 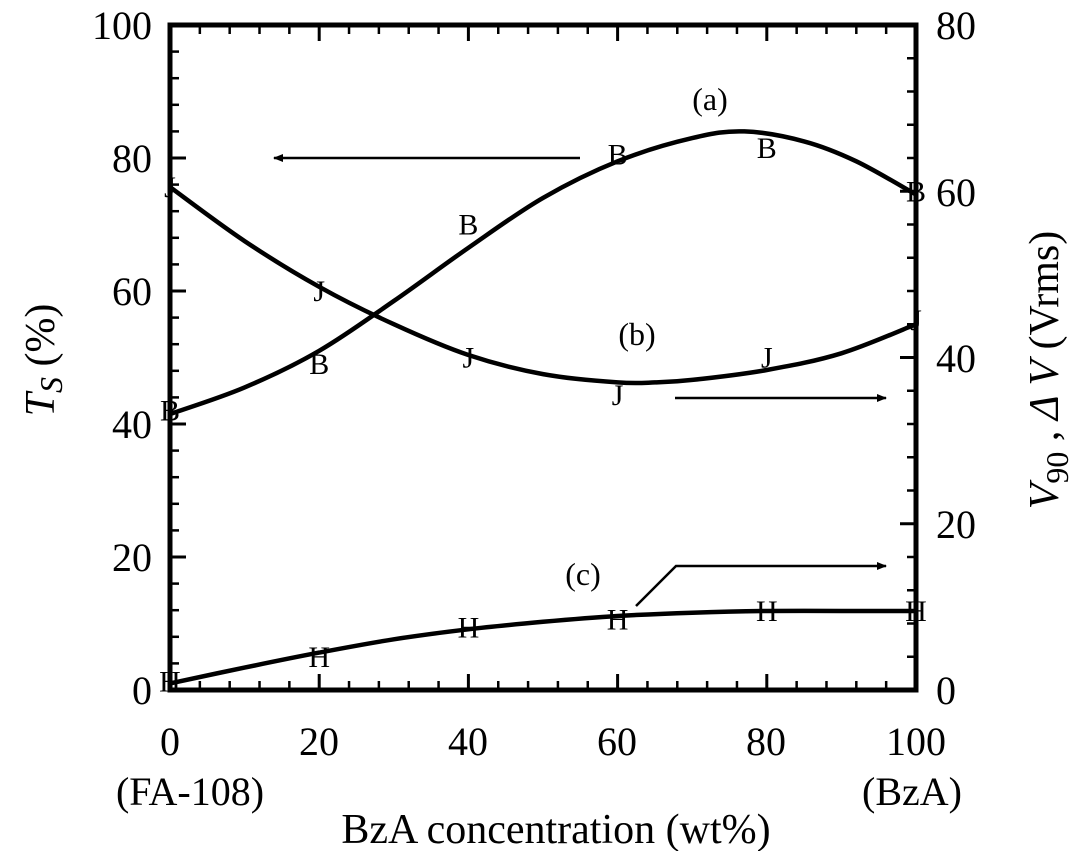 I want to click on data-point-c-80: H, so click(x=767, y=611).